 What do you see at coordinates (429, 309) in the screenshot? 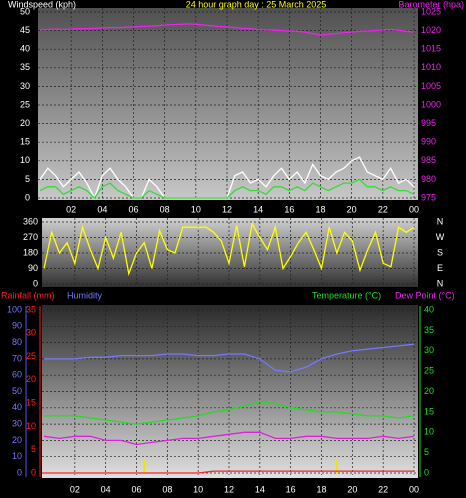
I see `y2-tick-label: 40` at bounding box center [429, 309].